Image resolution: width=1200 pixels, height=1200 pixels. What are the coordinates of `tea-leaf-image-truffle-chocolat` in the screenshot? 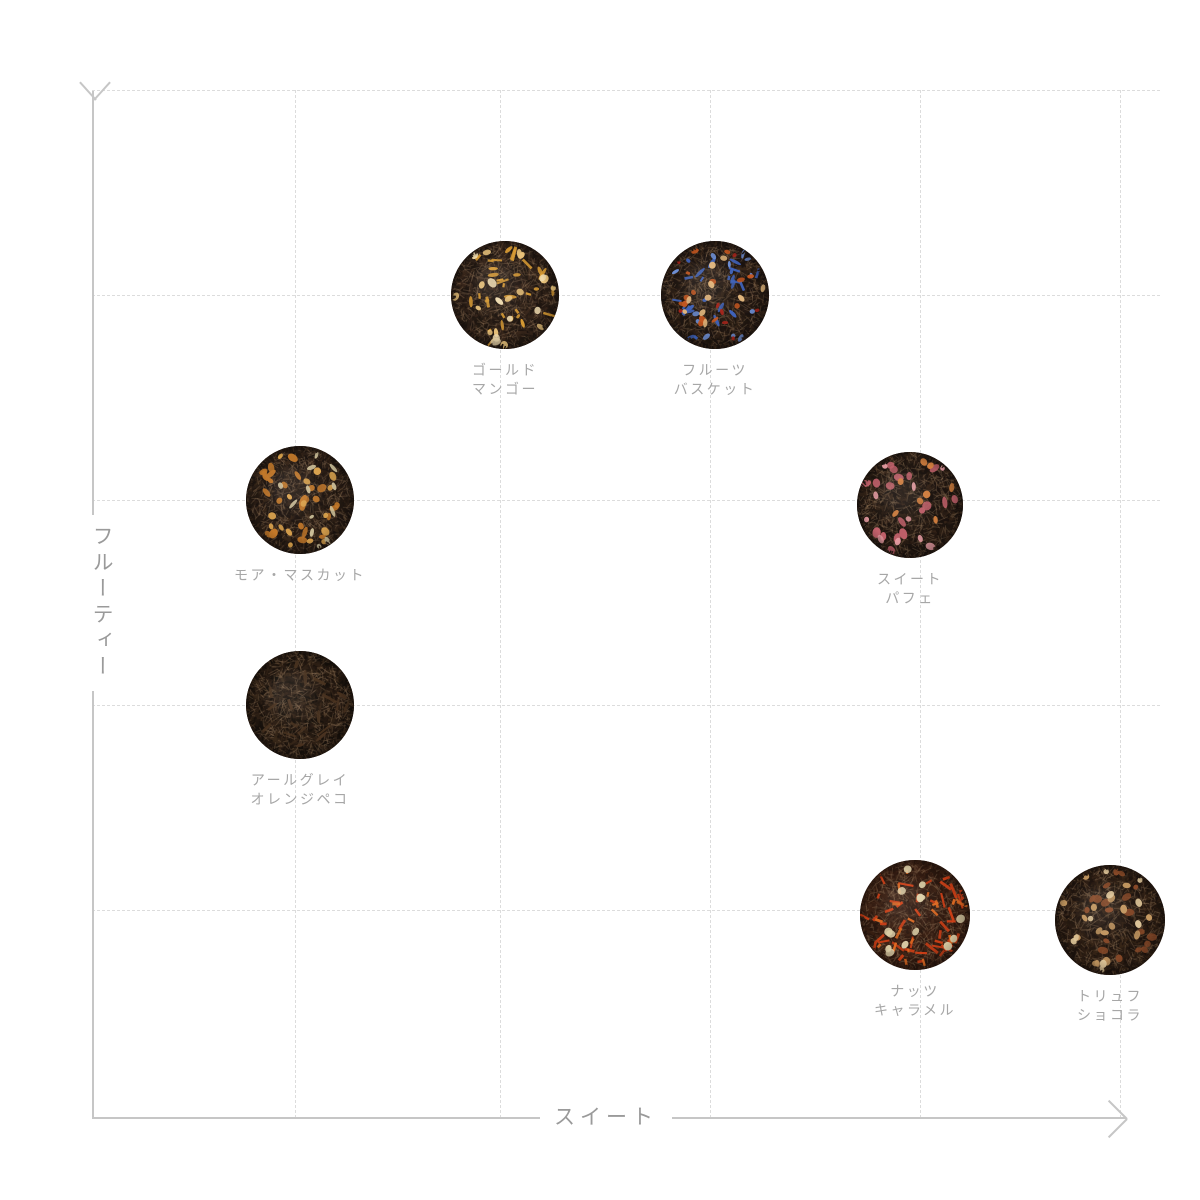 It's located at (1110, 920).